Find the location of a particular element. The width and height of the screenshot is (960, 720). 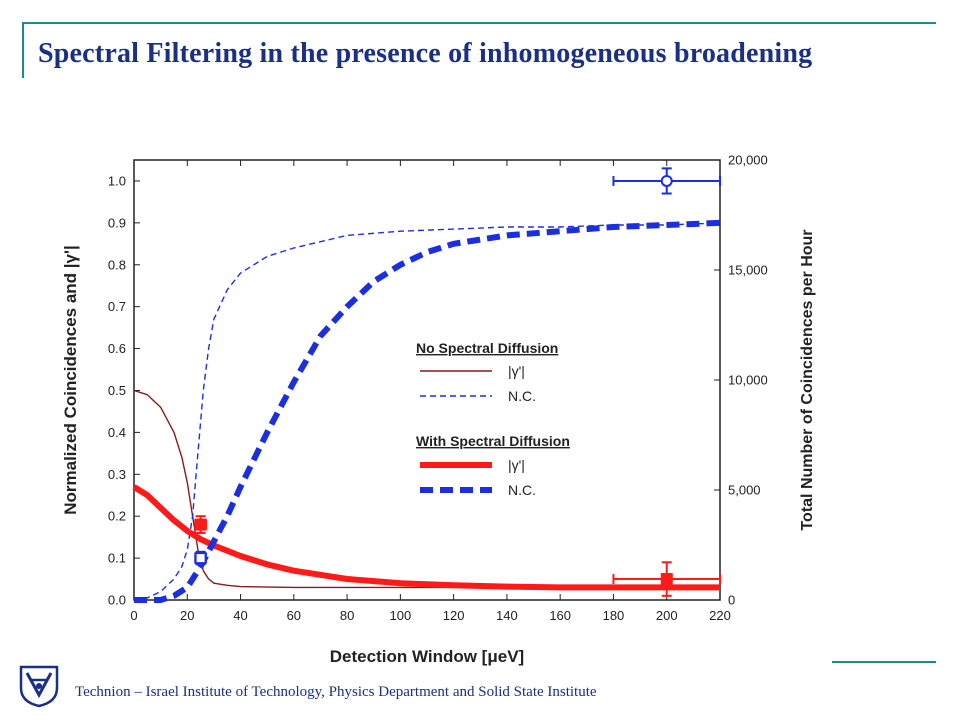

x-tick-label: 0 is located at coordinates (133, 615).